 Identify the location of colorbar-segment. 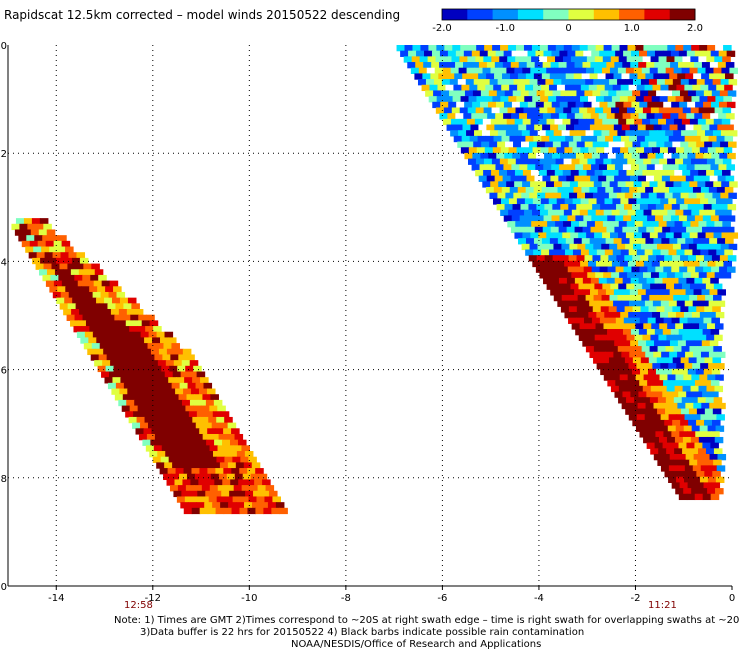
(528, 14).